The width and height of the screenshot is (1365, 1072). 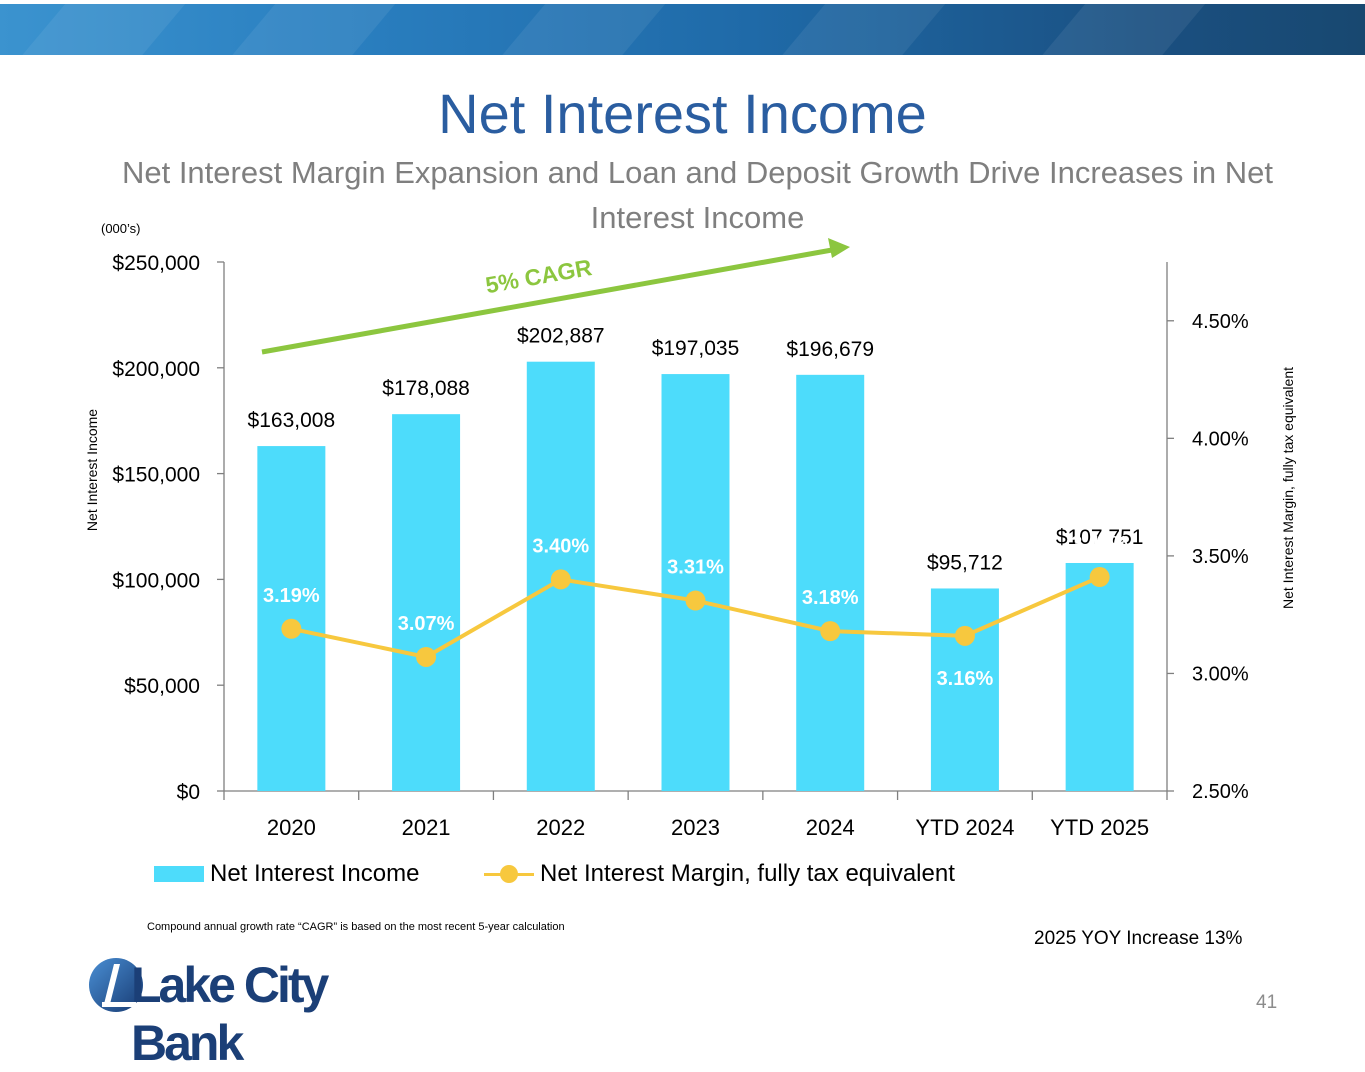 I want to click on y2-tick-label: 3.00%, so click(x=1220, y=674).